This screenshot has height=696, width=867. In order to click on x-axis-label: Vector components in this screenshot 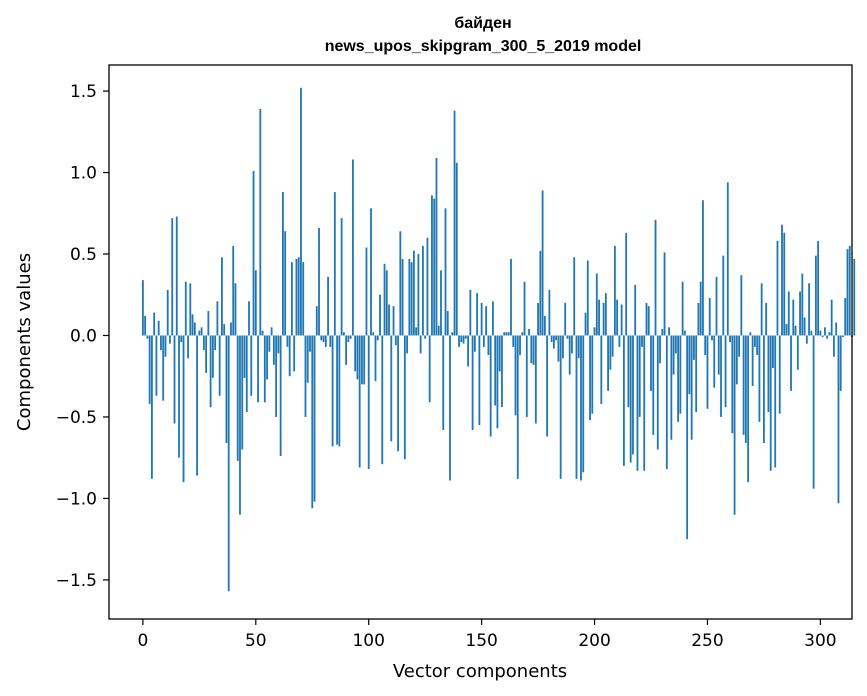, I will do `click(480, 671)`.